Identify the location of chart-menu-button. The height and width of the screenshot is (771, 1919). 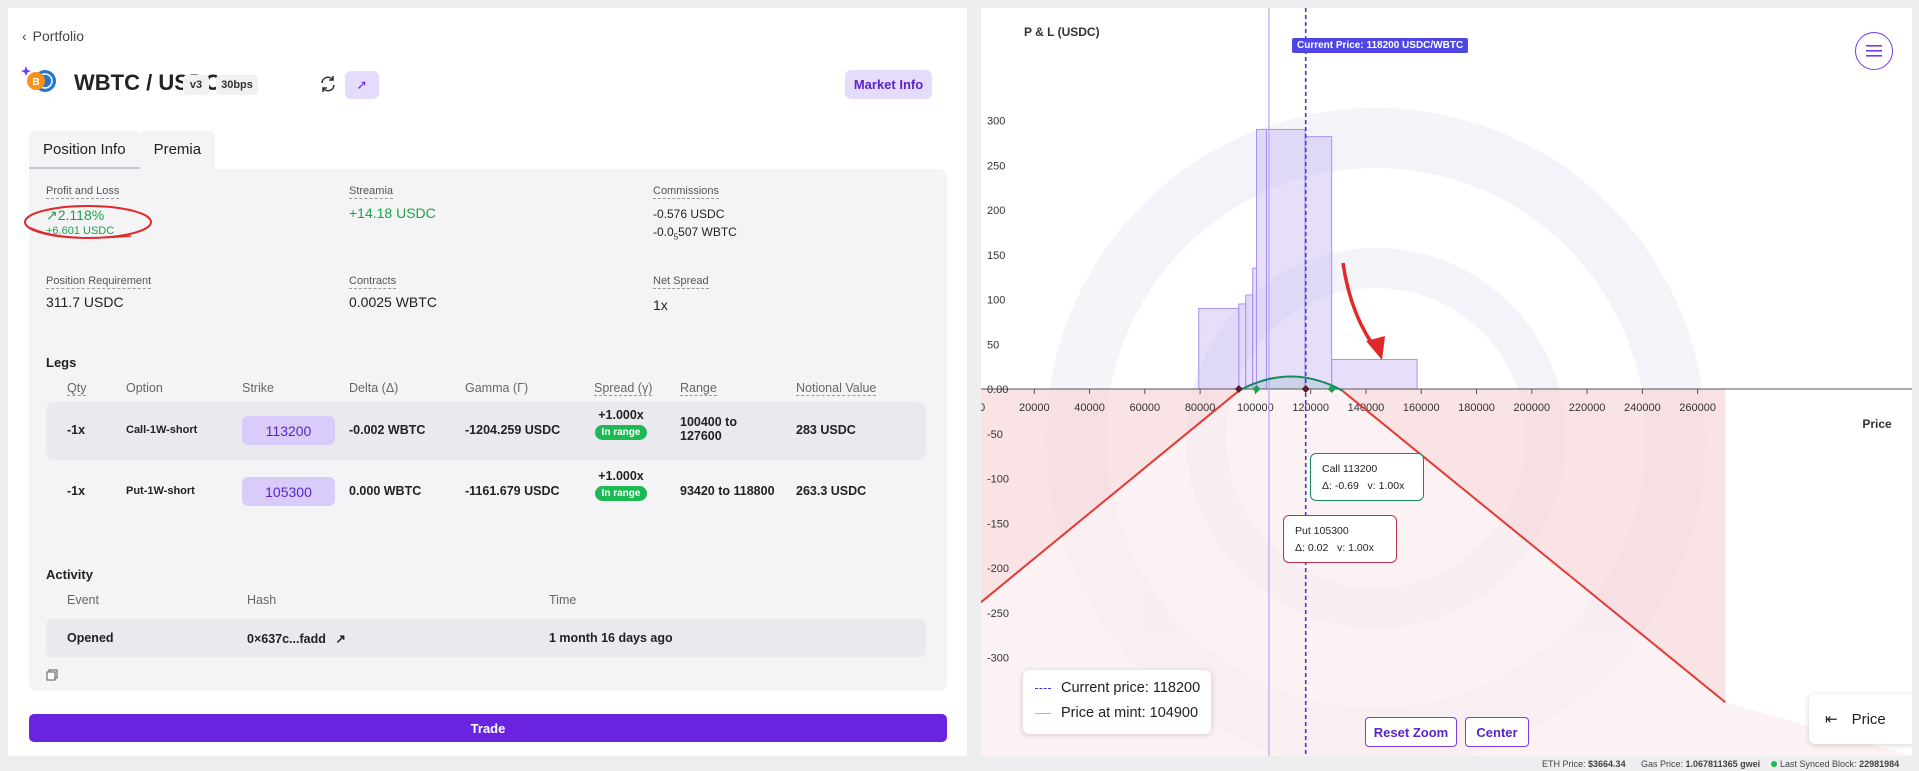
(1874, 51).